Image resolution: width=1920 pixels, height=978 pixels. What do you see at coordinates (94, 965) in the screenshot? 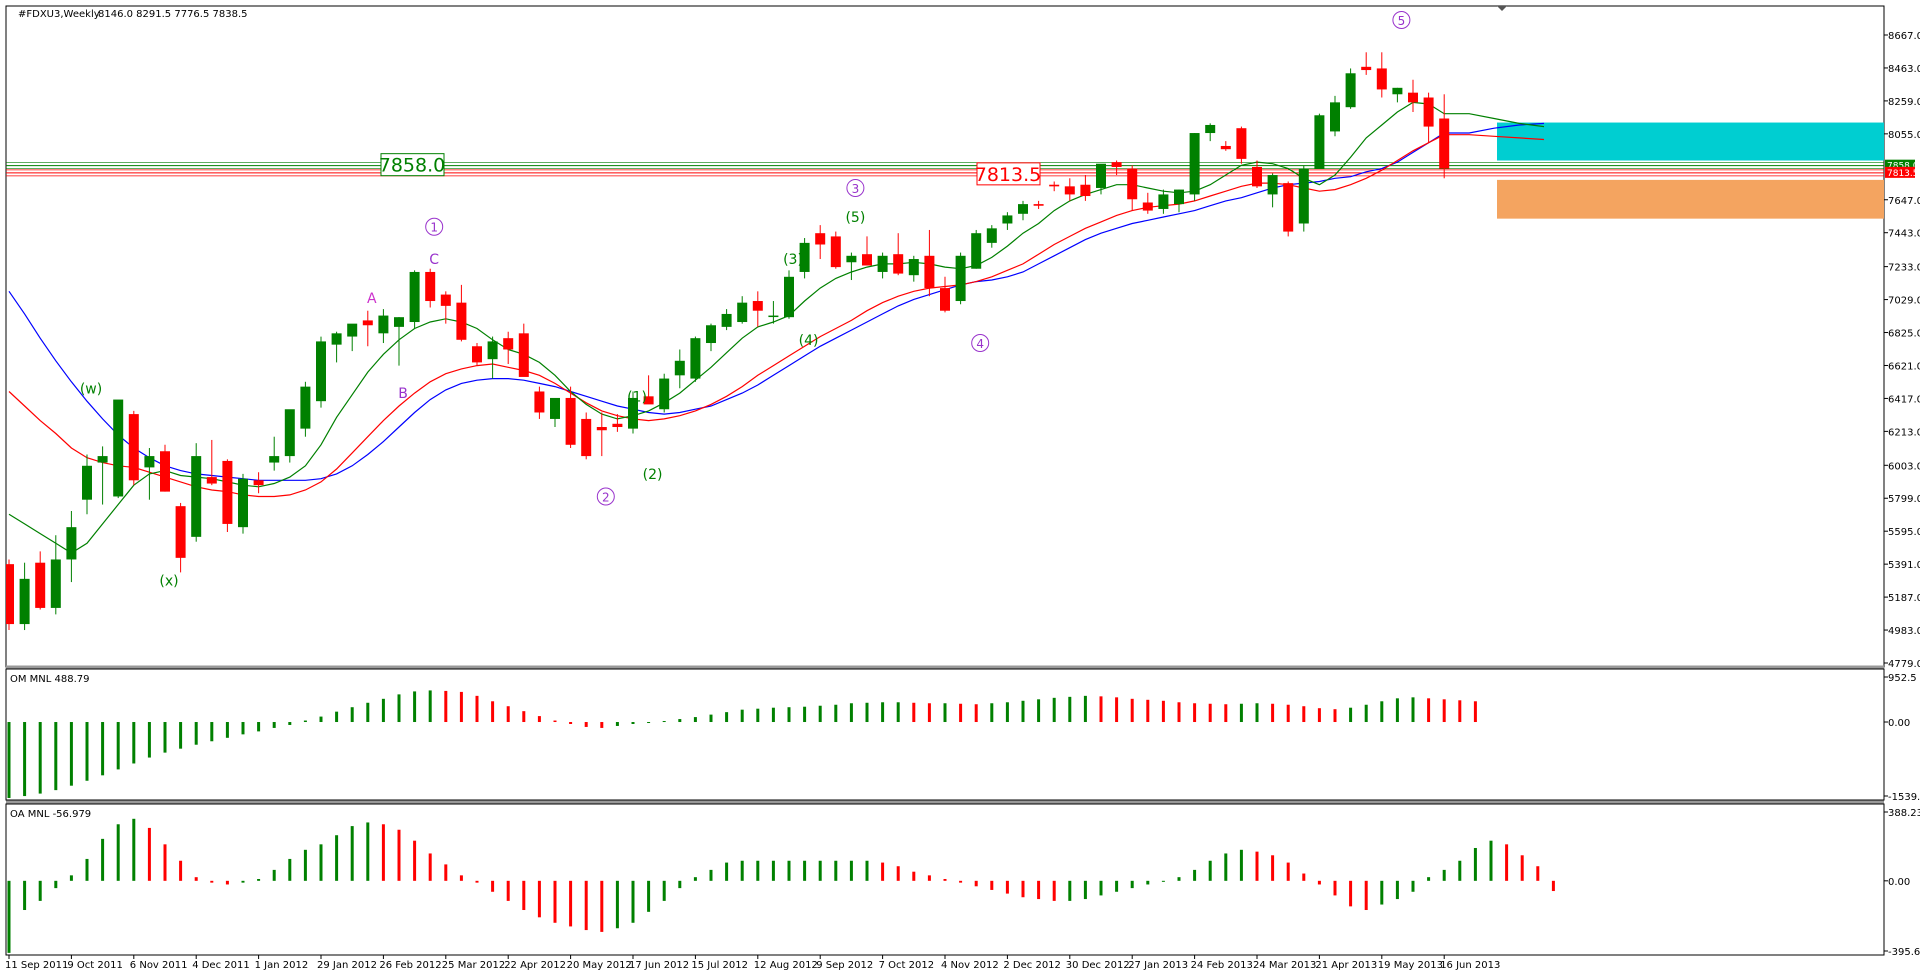
I see `x-tick-label: 9 Oct 2011` at bounding box center [94, 965].